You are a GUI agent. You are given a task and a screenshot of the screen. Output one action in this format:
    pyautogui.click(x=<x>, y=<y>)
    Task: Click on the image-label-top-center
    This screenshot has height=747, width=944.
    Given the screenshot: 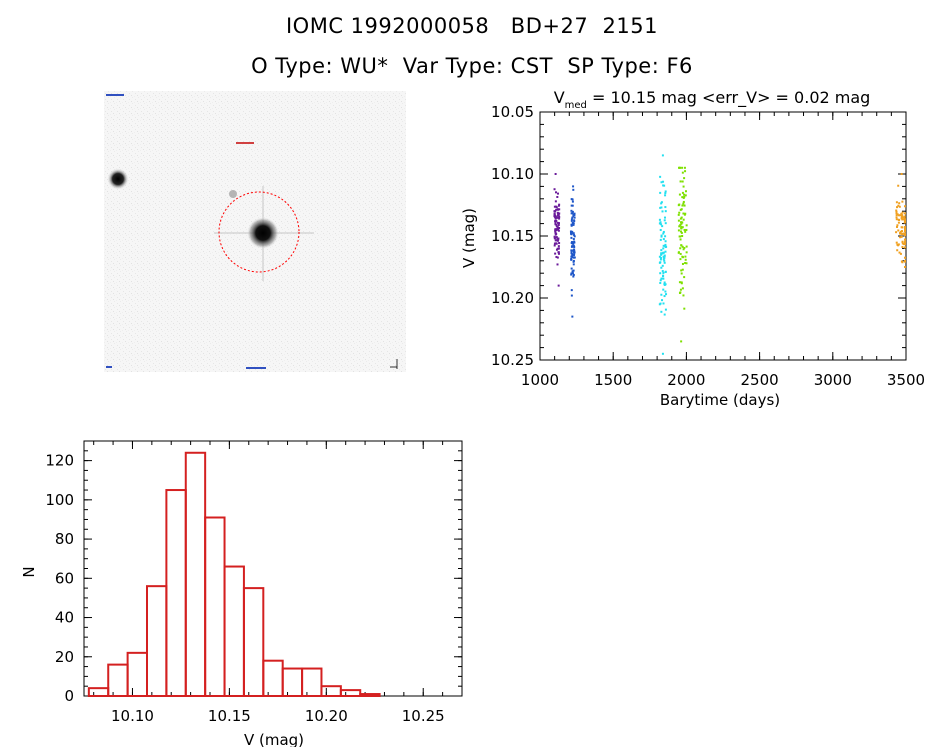 What is the action you would take?
    pyautogui.click(x=245, y=143)
    